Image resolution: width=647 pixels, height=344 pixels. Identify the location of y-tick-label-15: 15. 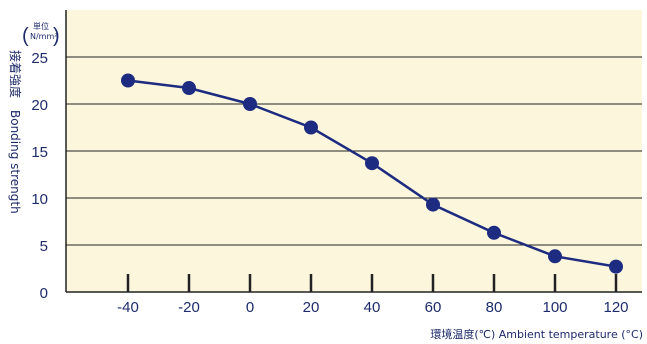
(39, 152).